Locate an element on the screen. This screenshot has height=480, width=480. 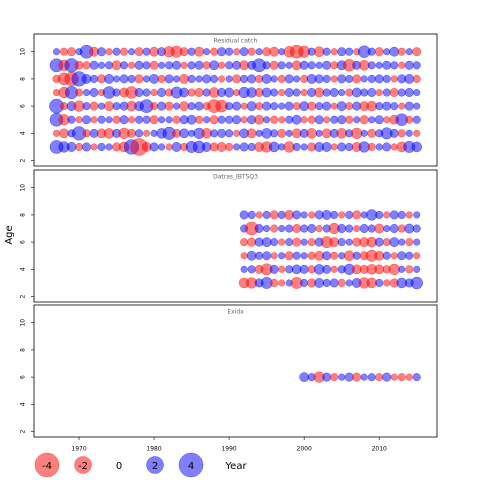
x-tick-label: 2010 is located at coordinates (379, 449).